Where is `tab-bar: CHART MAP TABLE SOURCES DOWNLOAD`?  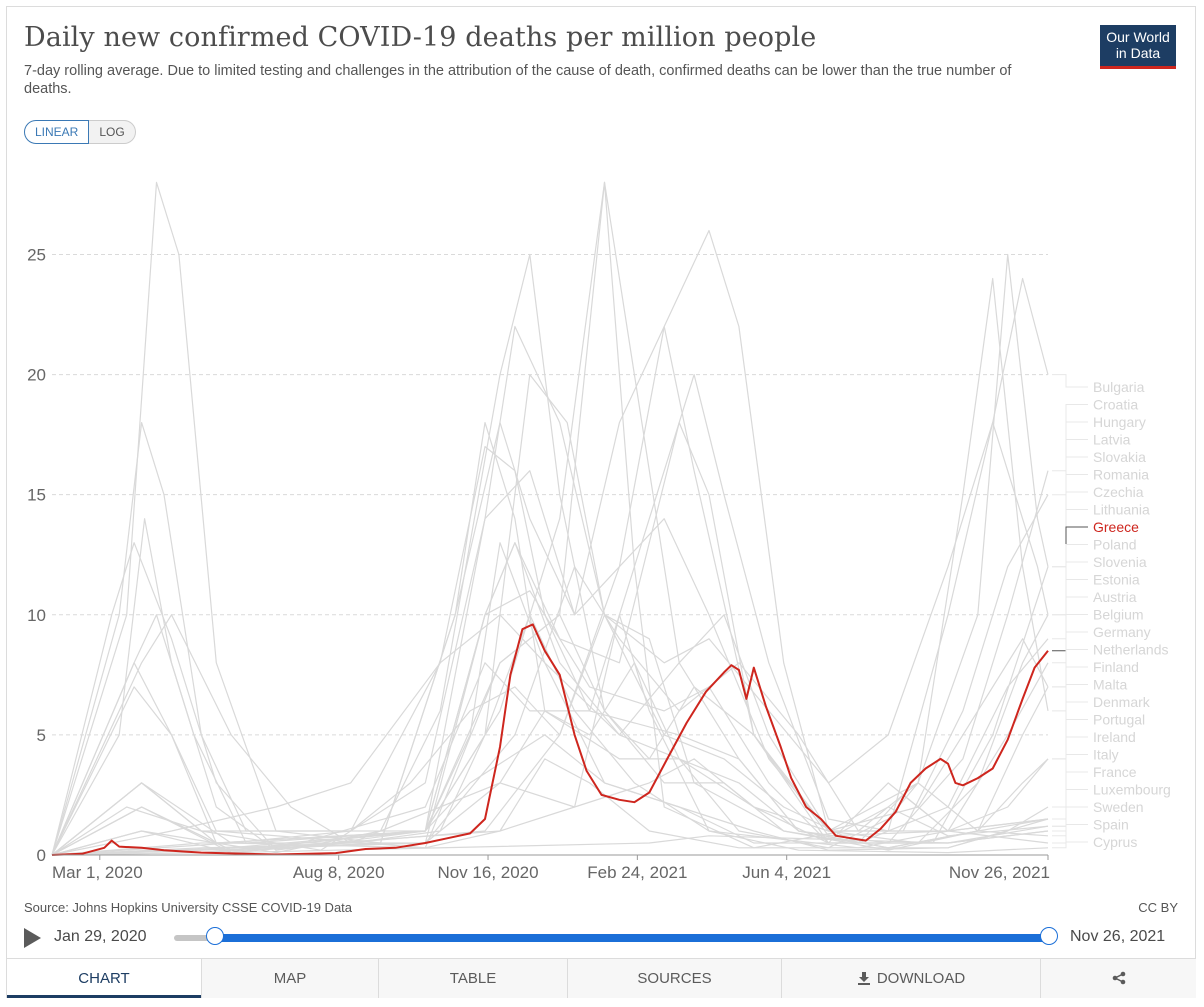
tab-bar: CHART MAP TABLE SOURCES DOWNLOAD is located at coordinates (601, 978).